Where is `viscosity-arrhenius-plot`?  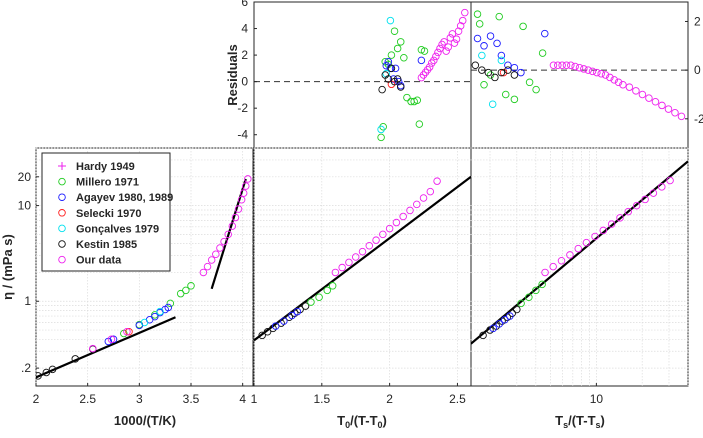
viscosity-arrhenius-plot is located at coordinates (144, 277).